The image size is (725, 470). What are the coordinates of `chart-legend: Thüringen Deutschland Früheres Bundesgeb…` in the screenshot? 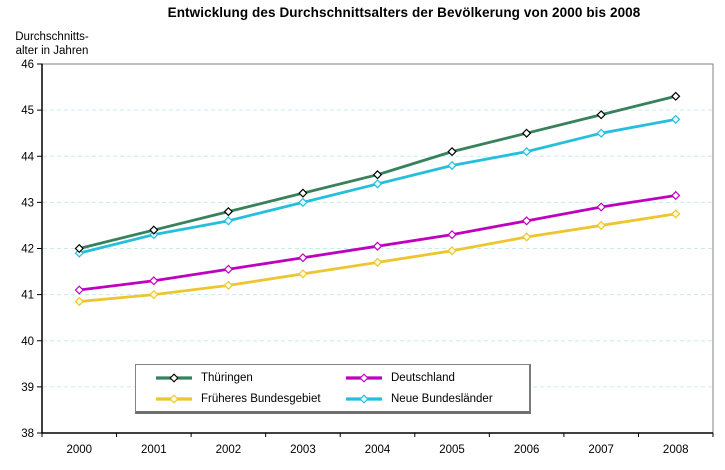 It's located at (333, 389).